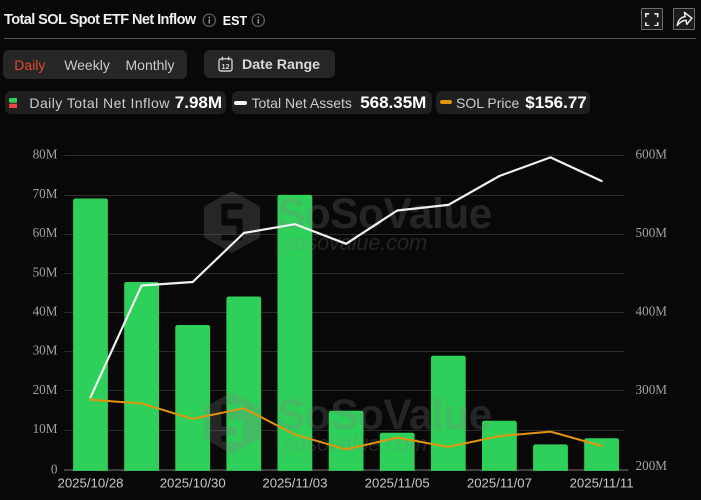 Image resolution: width=701 pixels, height=500 pixels. Describe the element at coordinates (602, 483) in the screenshot. I see `svg-text: 2025/11/11` at that location.